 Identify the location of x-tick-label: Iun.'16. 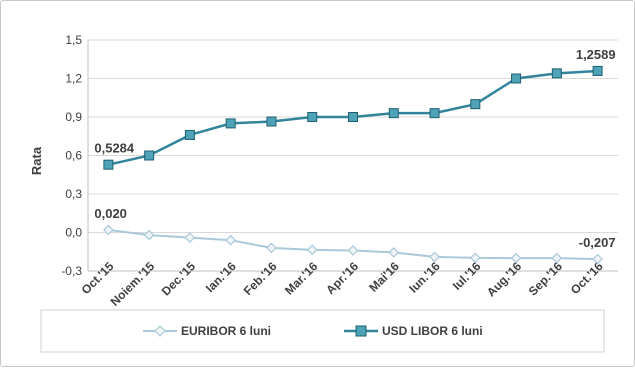
(424, 277).